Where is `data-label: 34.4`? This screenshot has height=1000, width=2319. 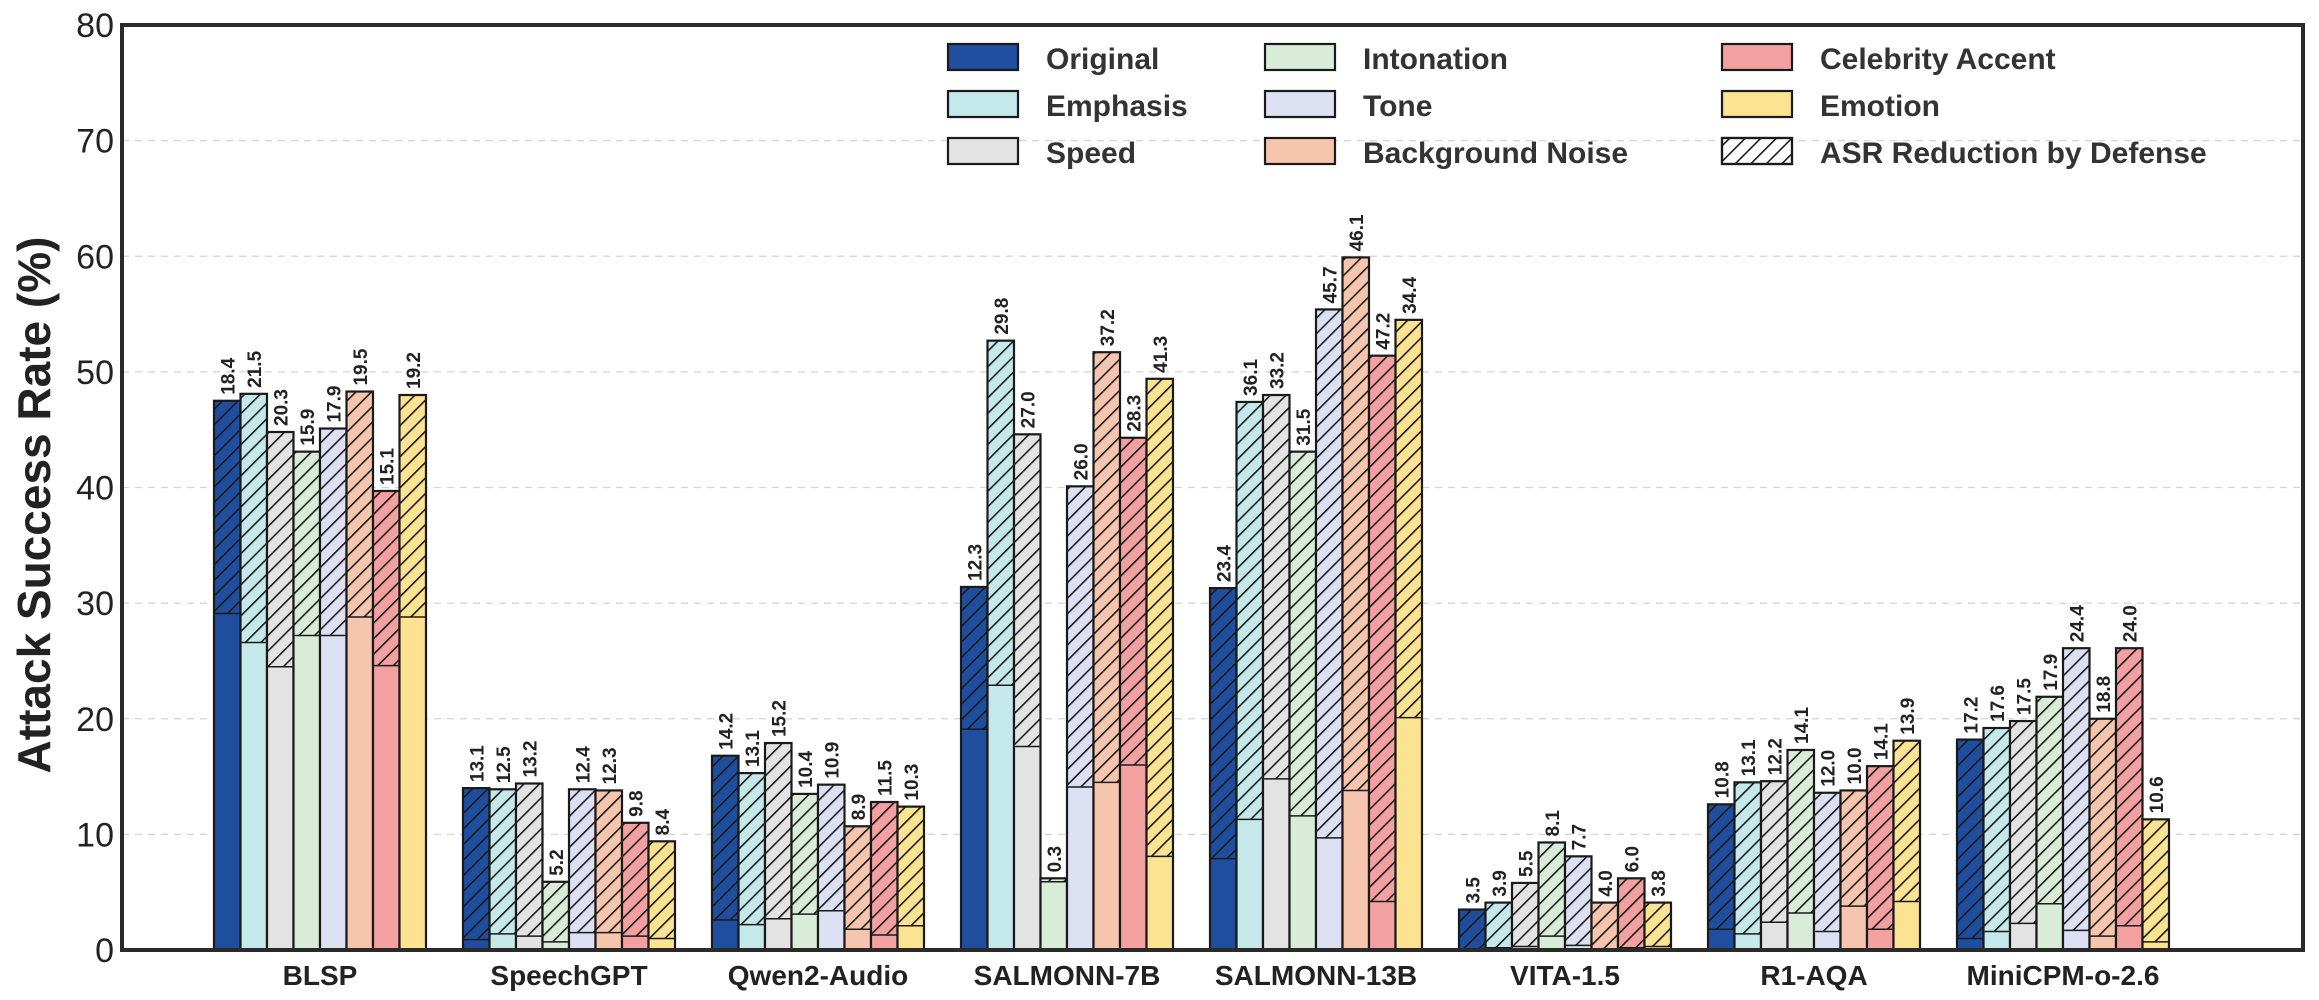
data-label: 34.4 is located at coordinates (1410, 294).